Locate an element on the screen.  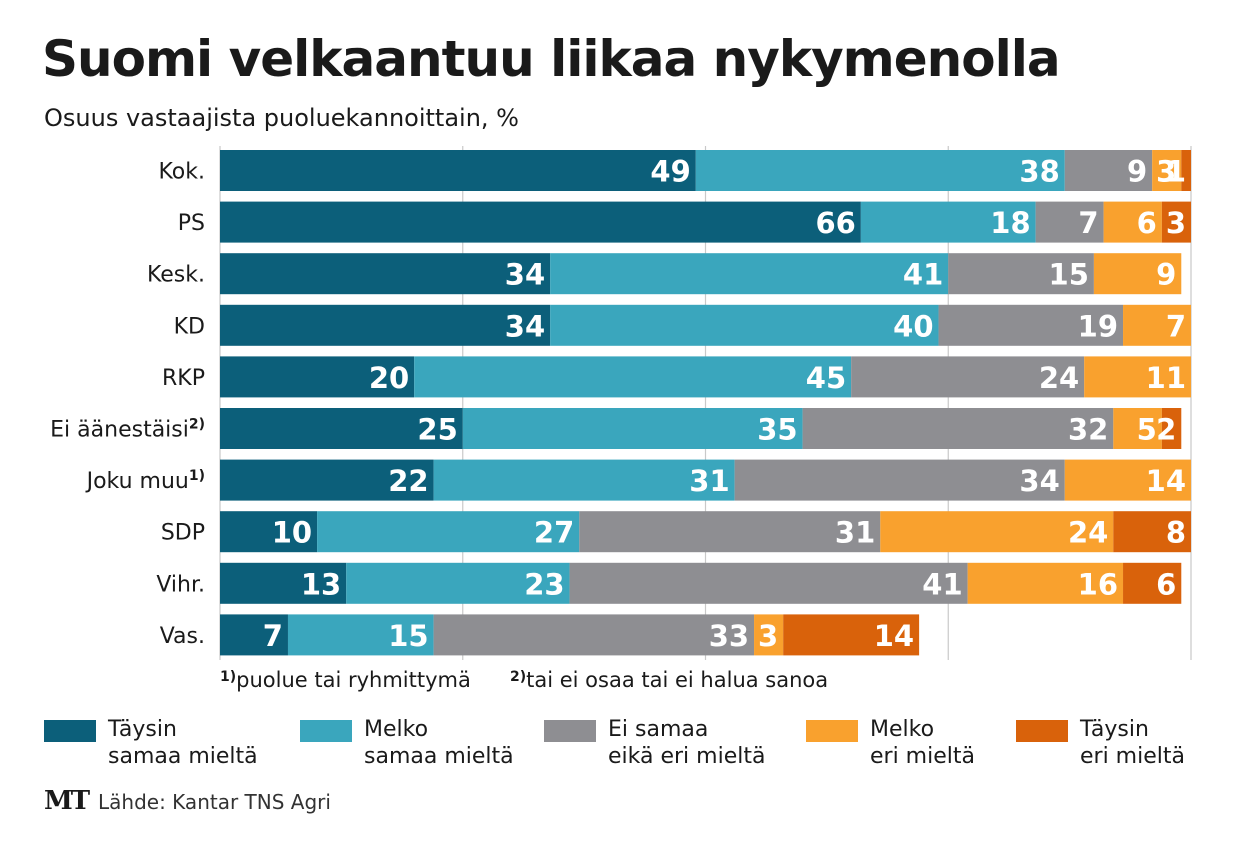
category-label: Kok. is located at coordinates (181, 172).